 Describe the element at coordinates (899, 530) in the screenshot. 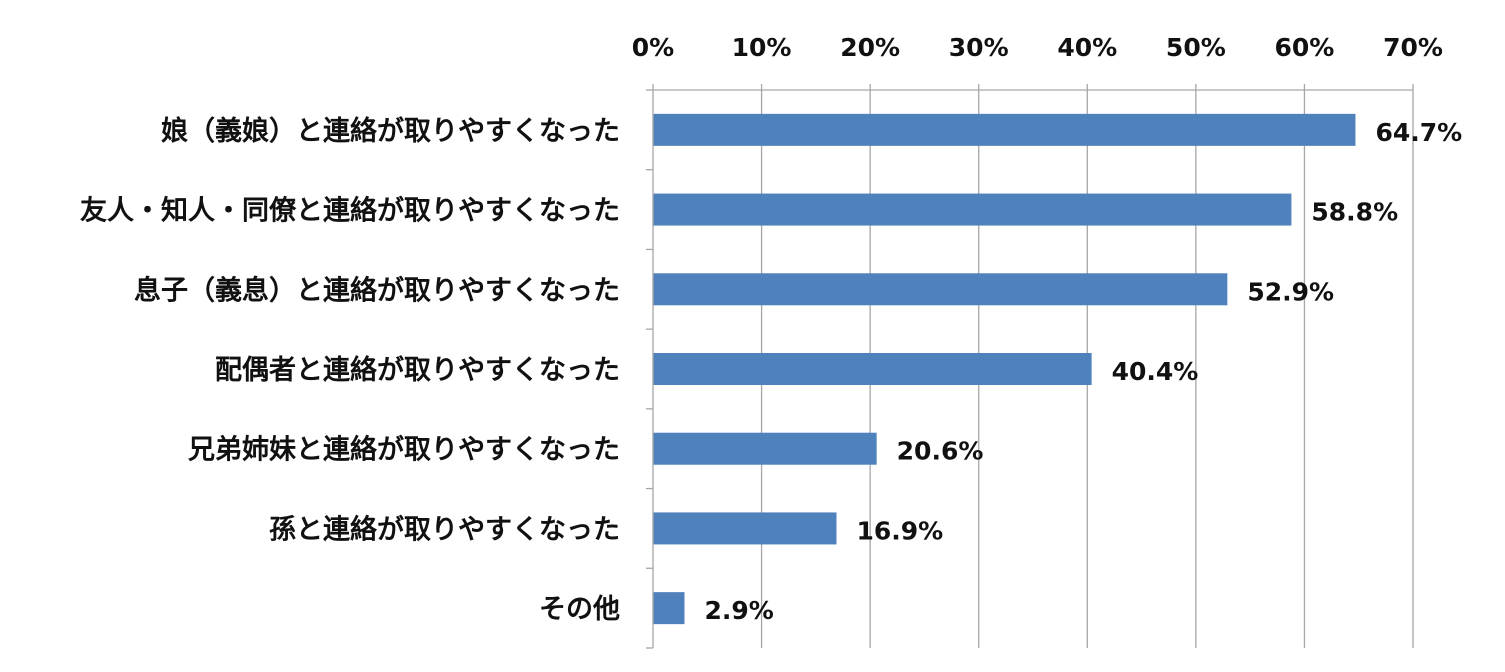

I see `data-label: 16.9%` at that location.